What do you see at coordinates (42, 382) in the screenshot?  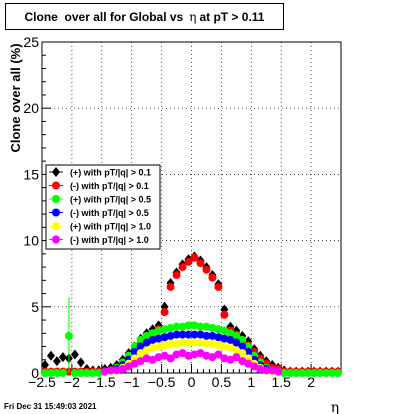 I see `x-tick-label: −2.5` at bounding box center [42, 382].